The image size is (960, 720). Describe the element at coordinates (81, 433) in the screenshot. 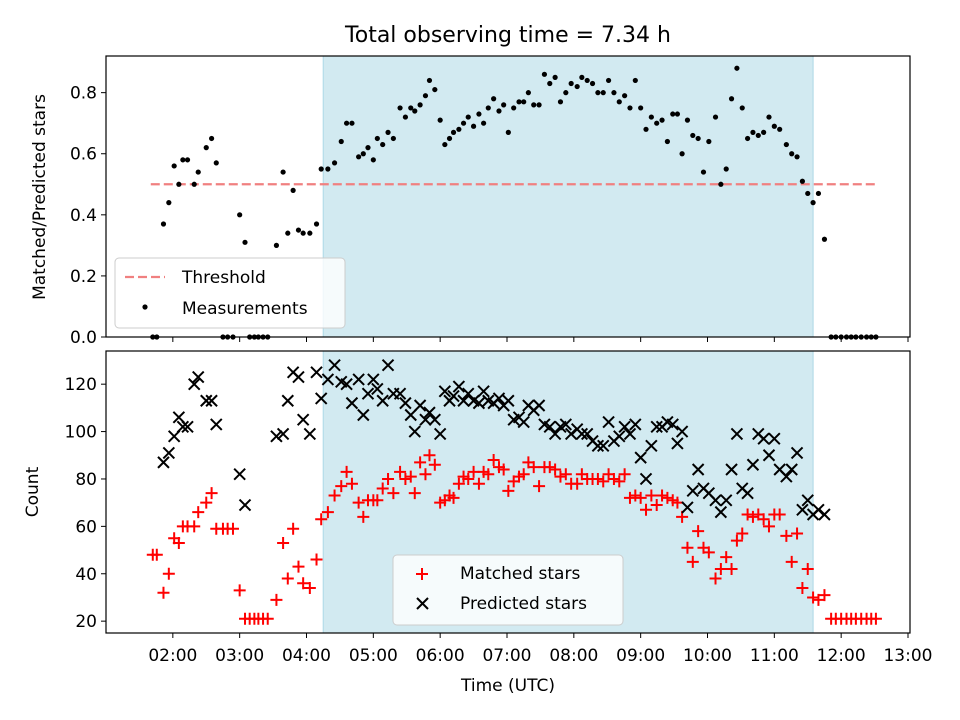

I see `count-y-tick-label: 100` at that location.